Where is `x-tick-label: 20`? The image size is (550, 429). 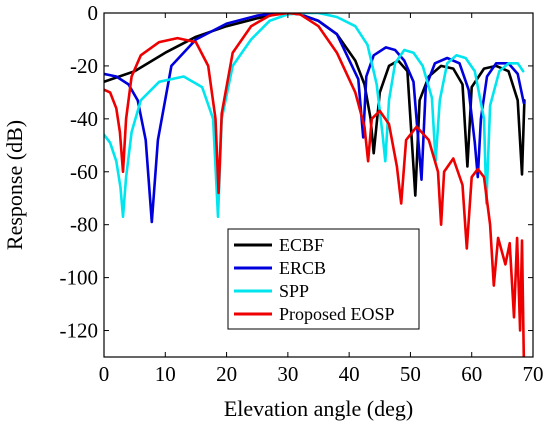 x-tick-label: 20 is located at coordinates (226, 374).